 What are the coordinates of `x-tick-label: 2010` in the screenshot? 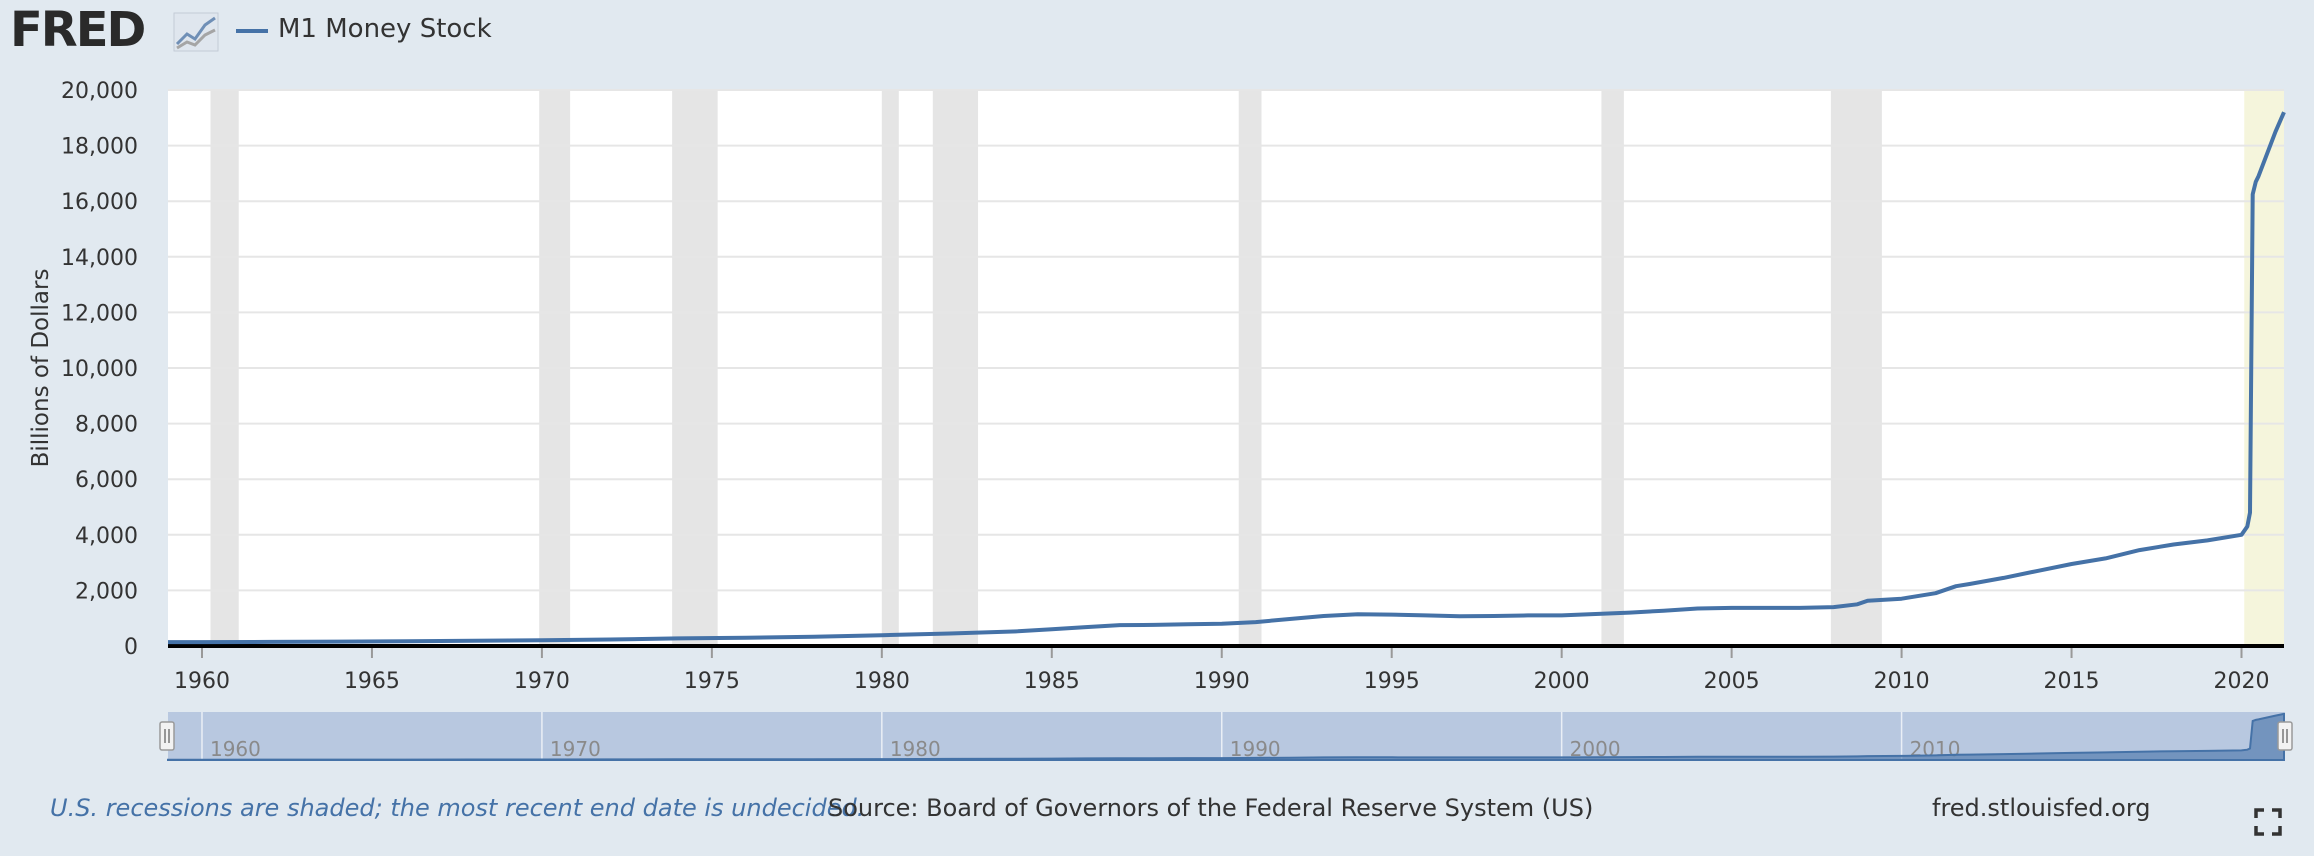 It's located at (1902, 681).